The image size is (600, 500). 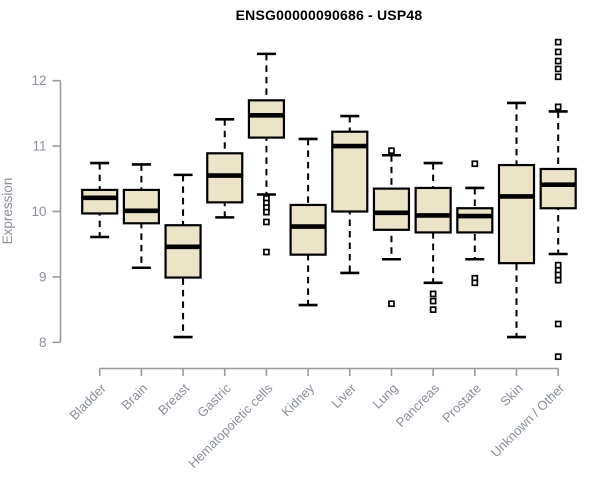 I want to click on box-bladder, so click(x=100, y=201).